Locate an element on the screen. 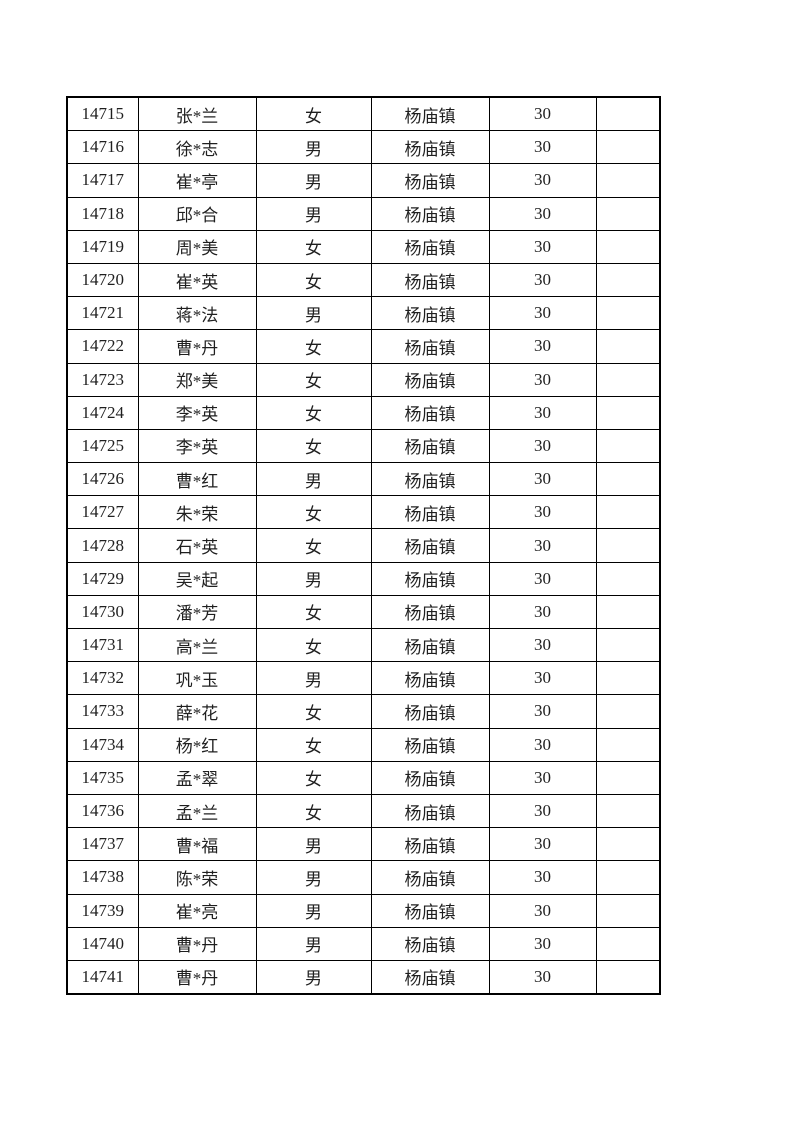 This screenshot has height=1122, width=793. cell-name: 孟*翠 is located at coordinates (197, 777).